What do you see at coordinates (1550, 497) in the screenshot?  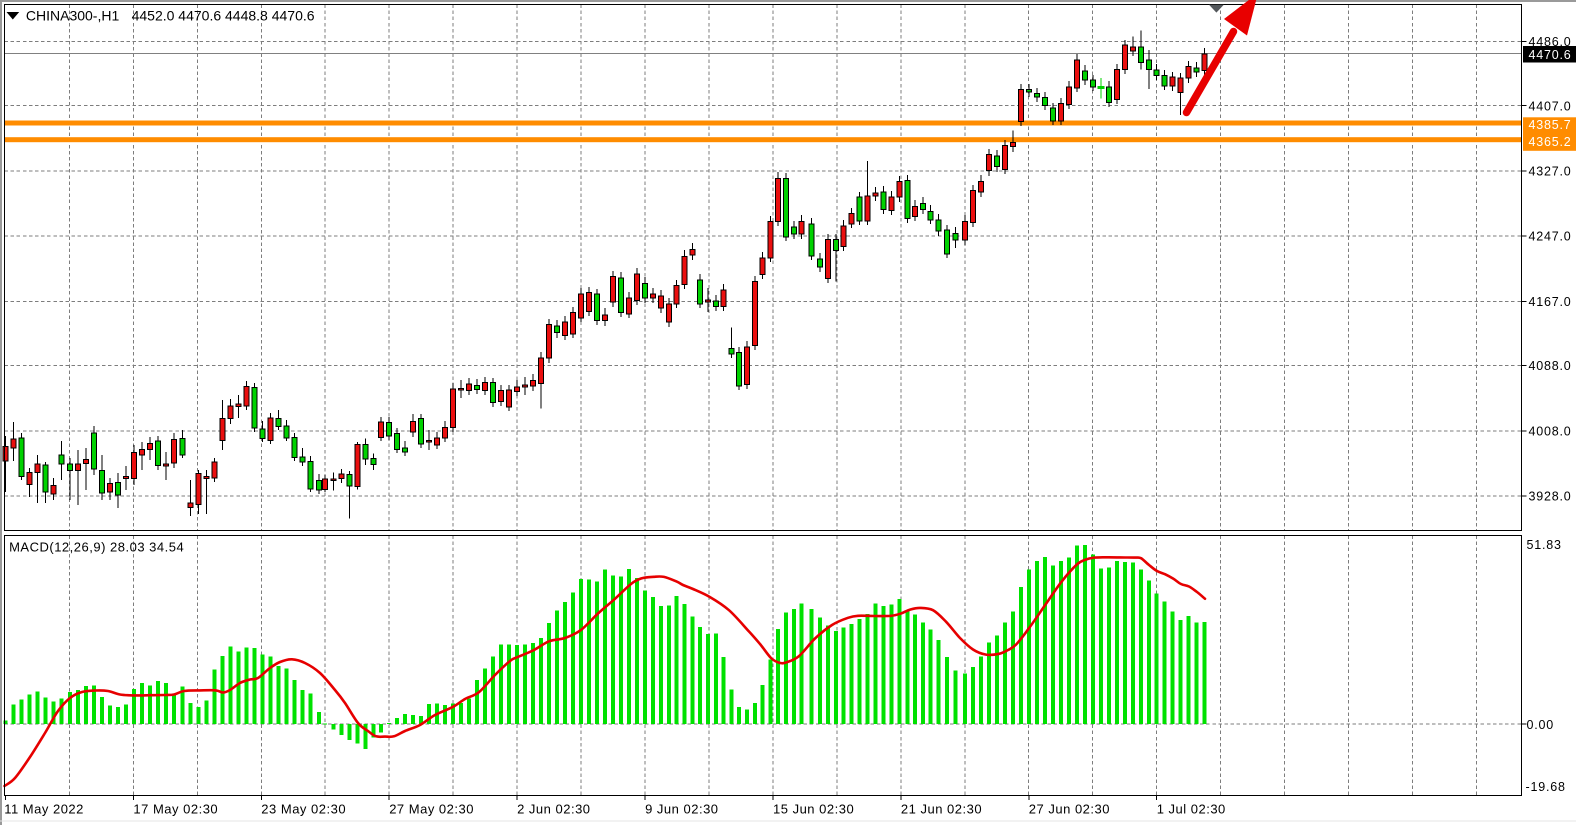 I see `svg-text: 3928.0` at bounding box center [1550, 497].